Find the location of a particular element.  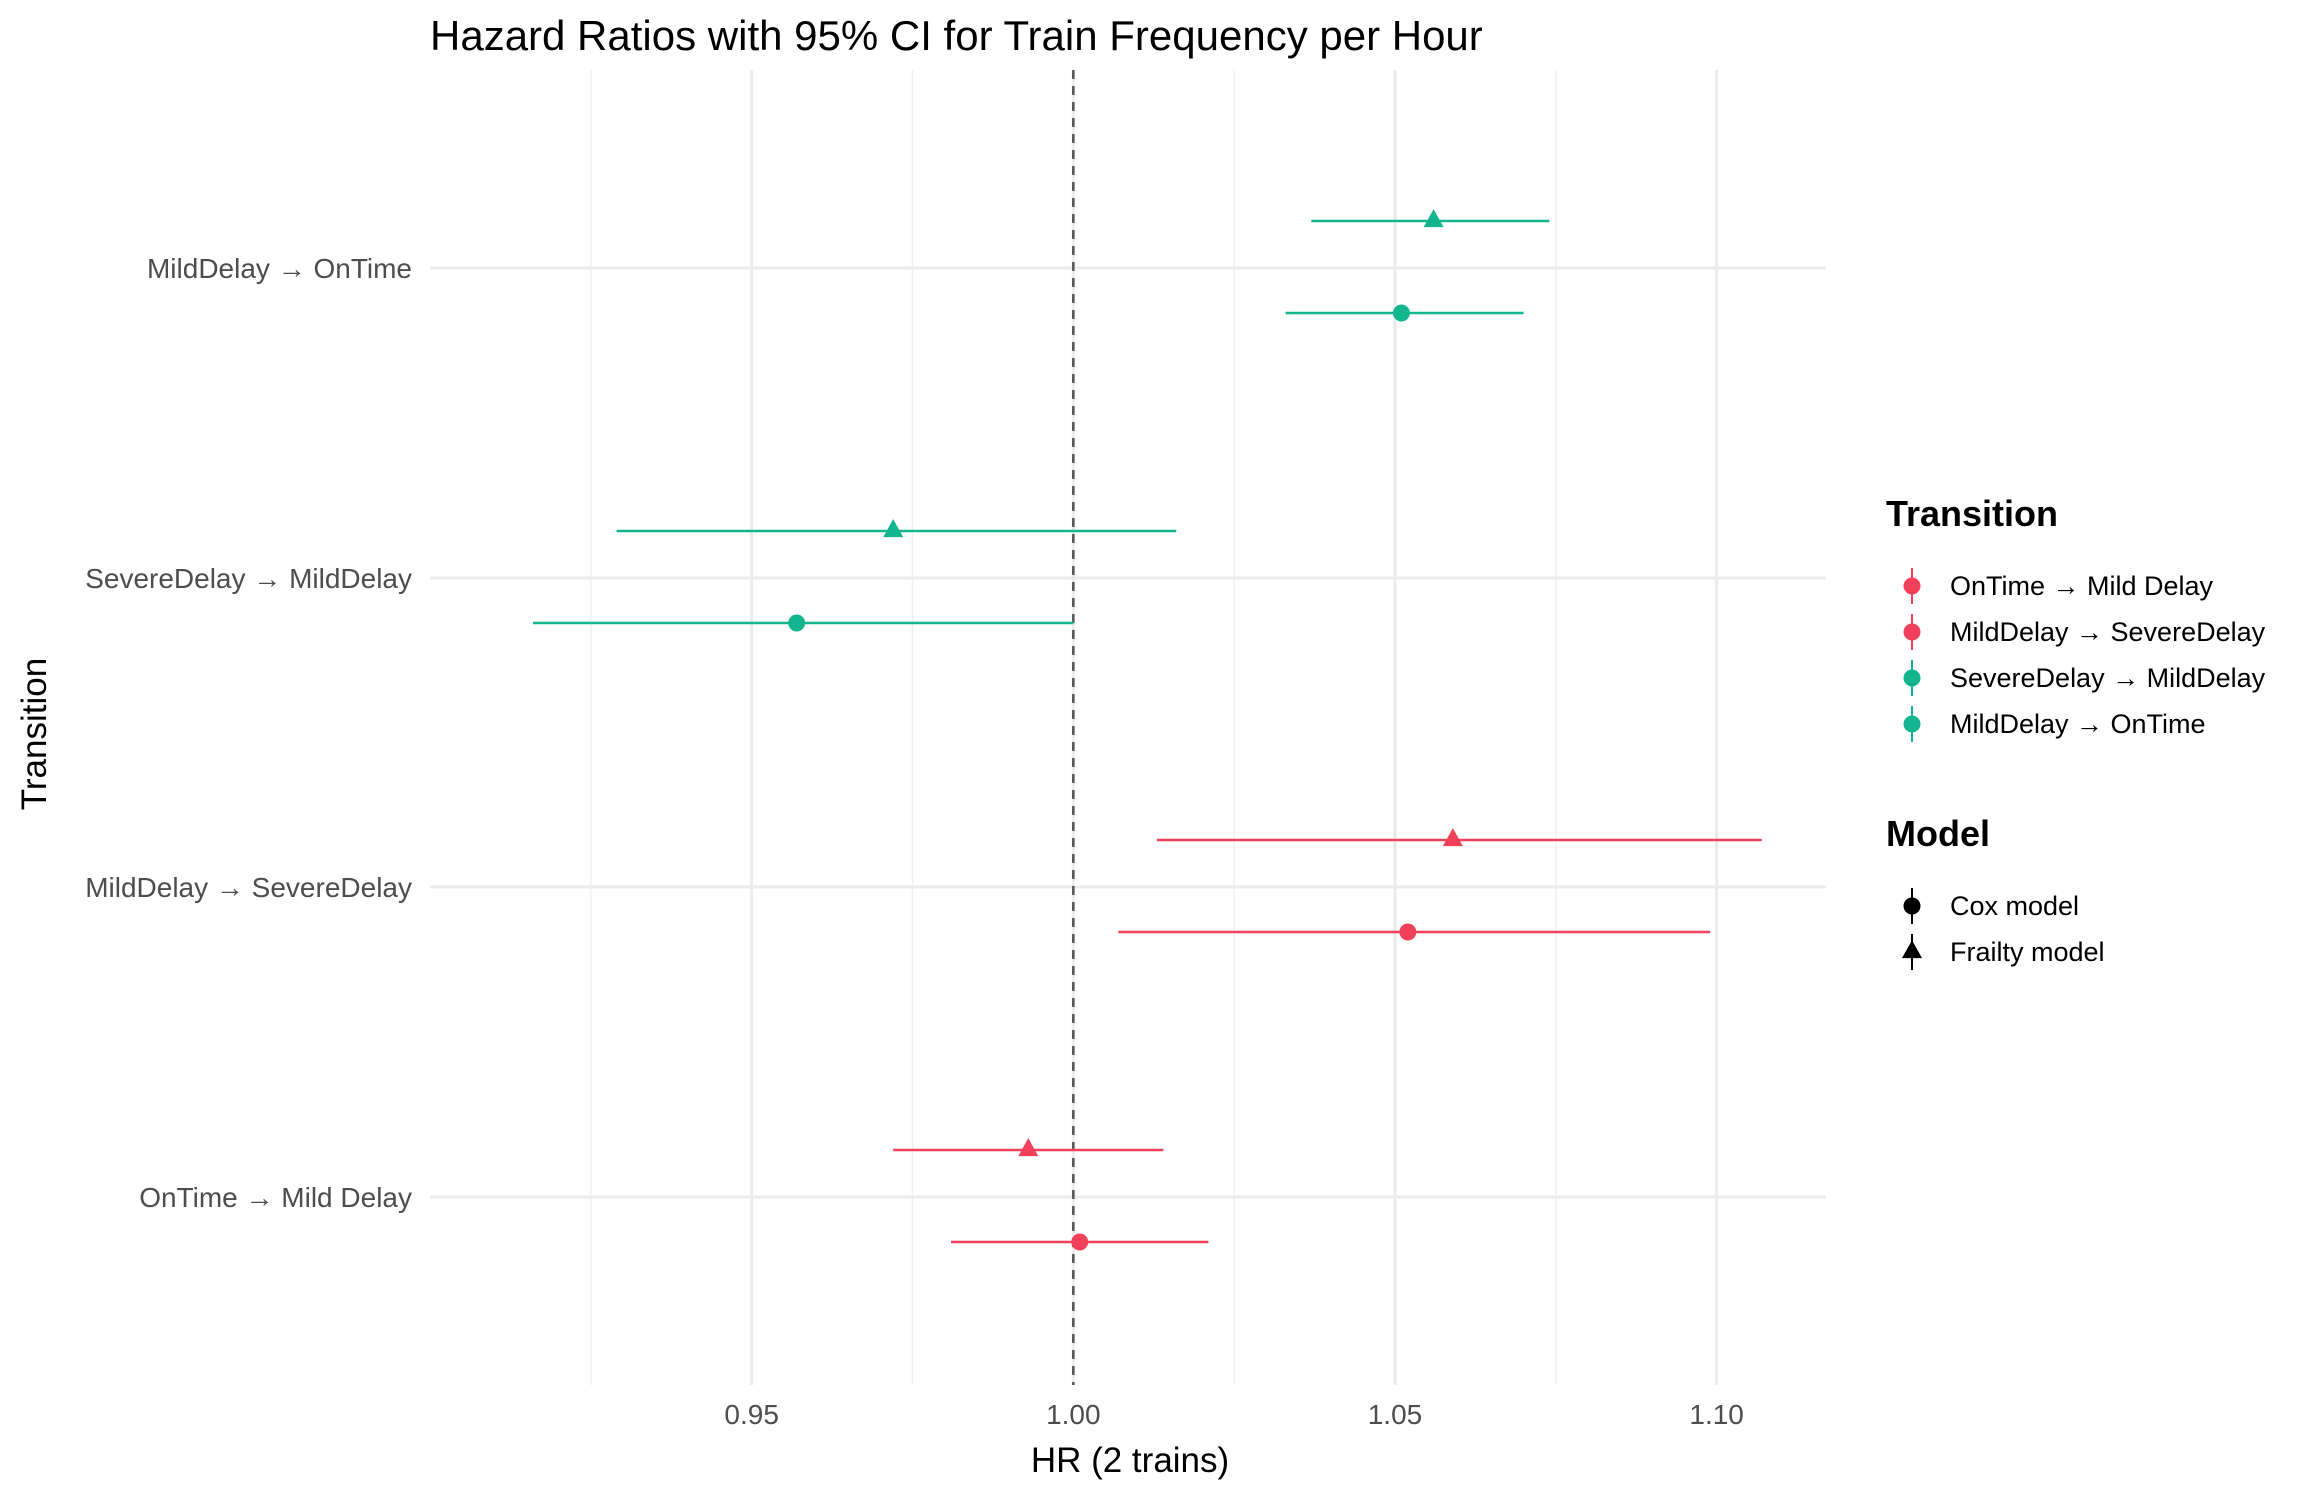

y-tick-label: MildDelay → SevereDelay is located at coordinates (248, 887).